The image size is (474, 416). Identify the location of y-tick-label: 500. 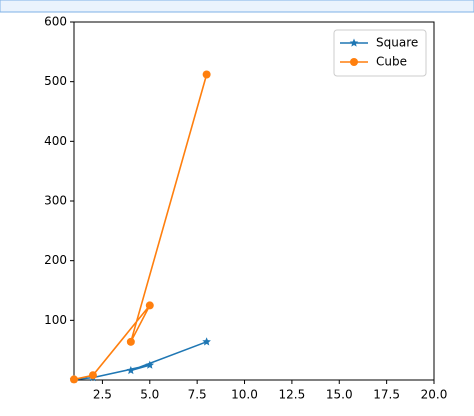
(55, 81).